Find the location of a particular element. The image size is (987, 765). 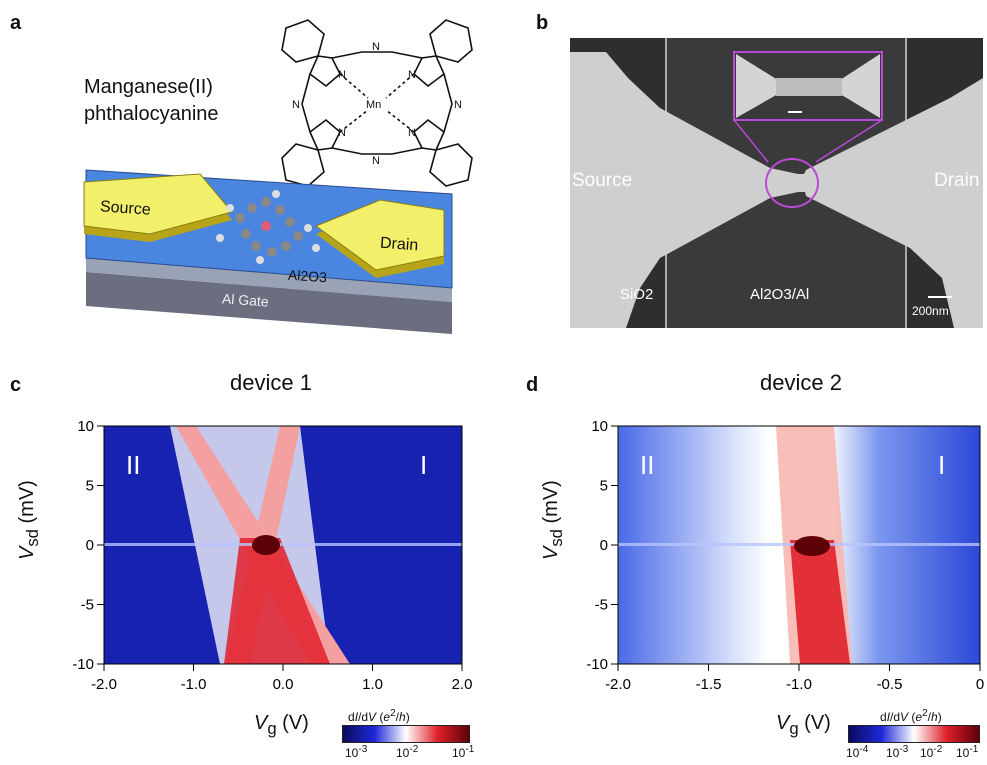

sem-drain-label: Drain is located at coordinates (957, 180).